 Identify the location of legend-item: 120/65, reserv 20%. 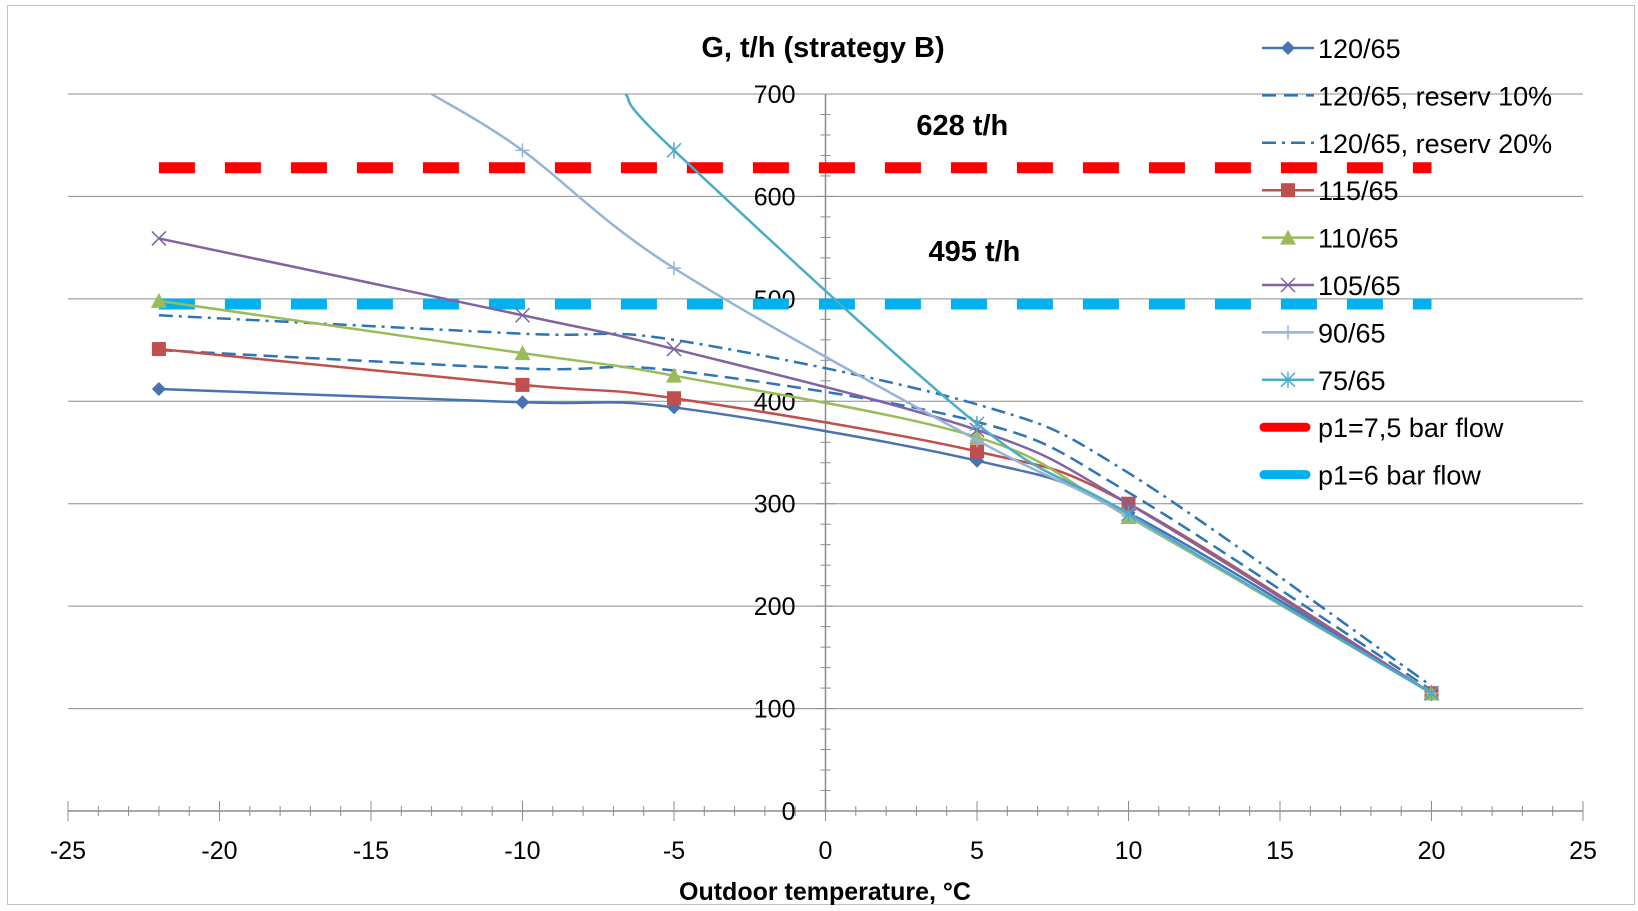
(1407, 144).